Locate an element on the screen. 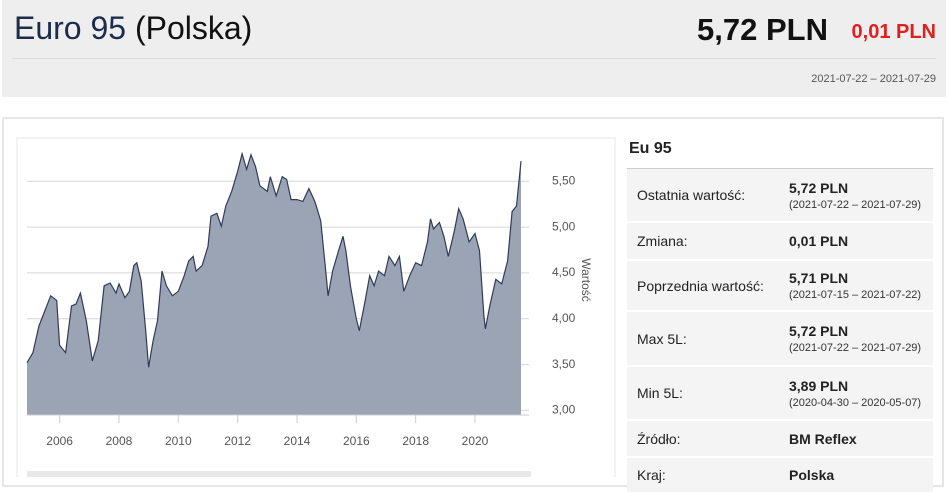 The image size is (948, 494). date-range: (2020-04-30 – 2020-05-07) is located at coordinates (855, 402).